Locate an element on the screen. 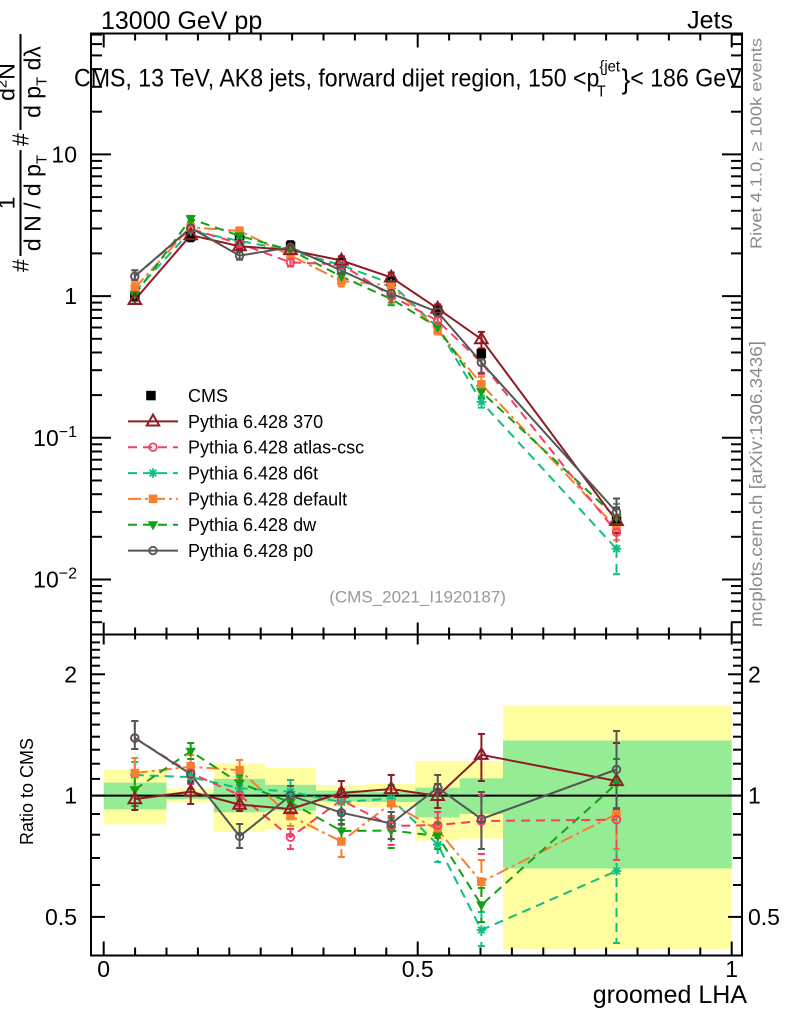 This screenshot has width=786, height=1029. svg-text: 10 is located at coordinates (64, 154).